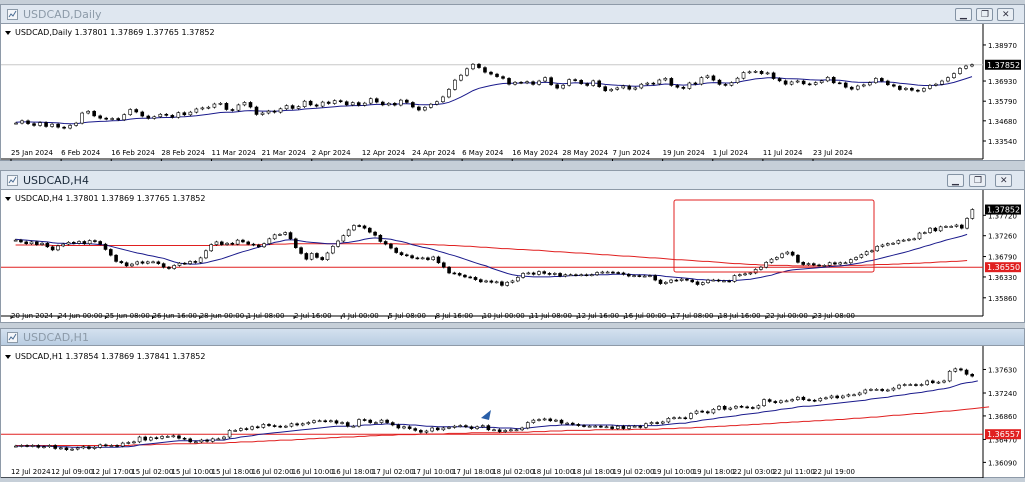 The image size is (1025, 482). Describe the element at coordinates (774, 236) in the screenshot. I see `highlight-rectangle` at that location.